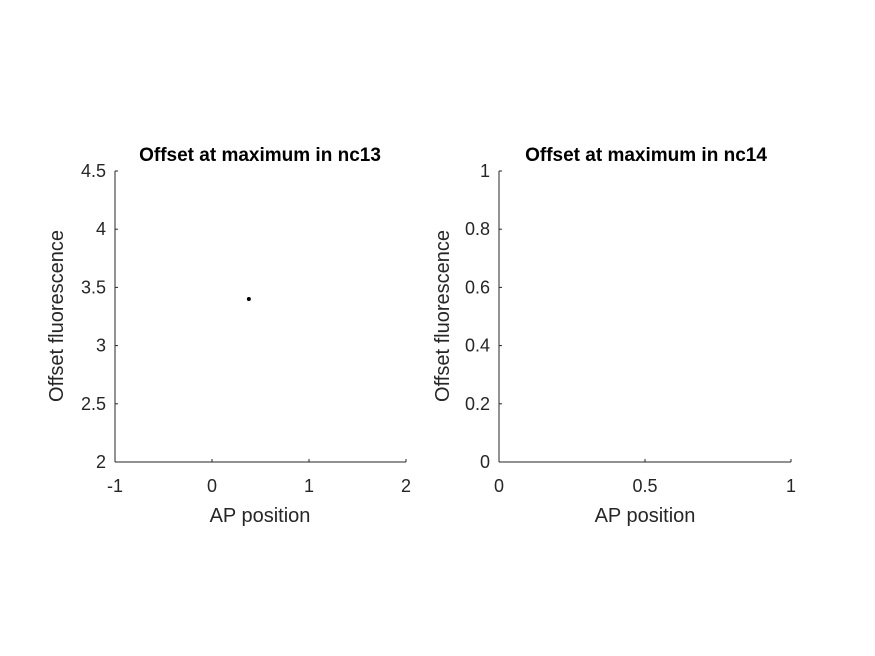  I want to click on x-tick-label: 0.5, so click(644, 486).